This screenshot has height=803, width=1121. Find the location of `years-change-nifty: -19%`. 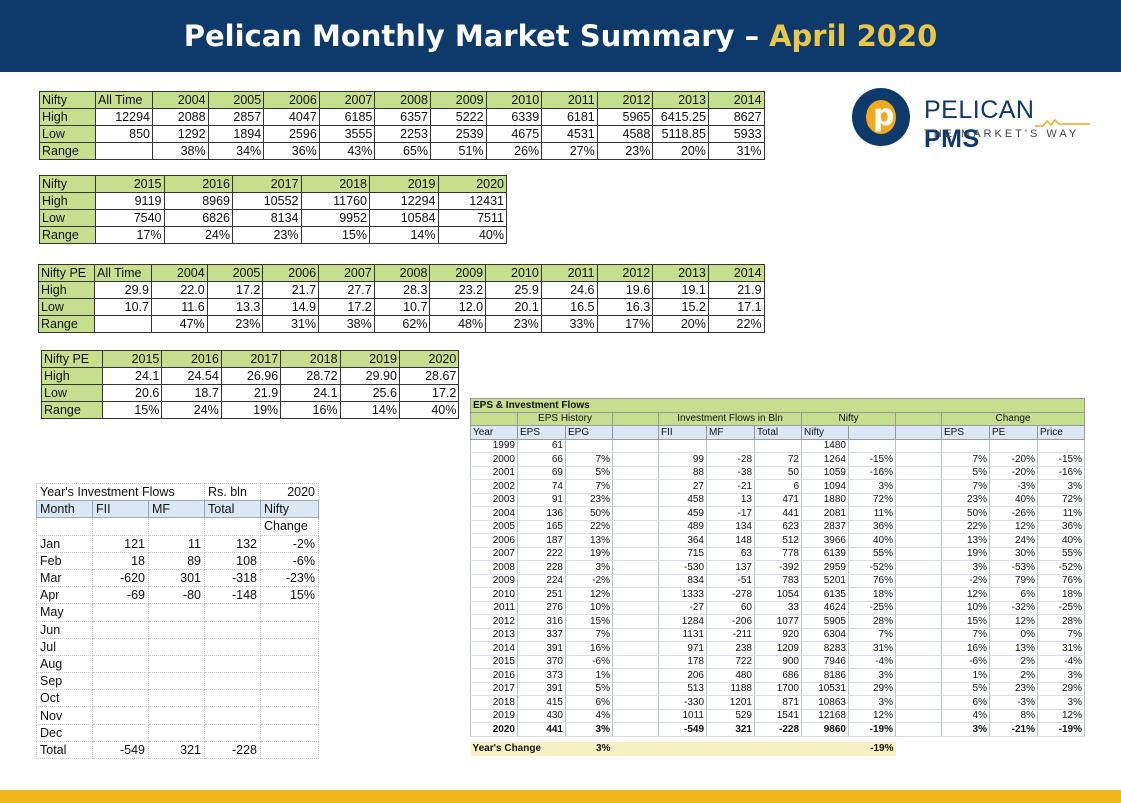

years-change-nifty: -19% is located at coordinates (872, 749).